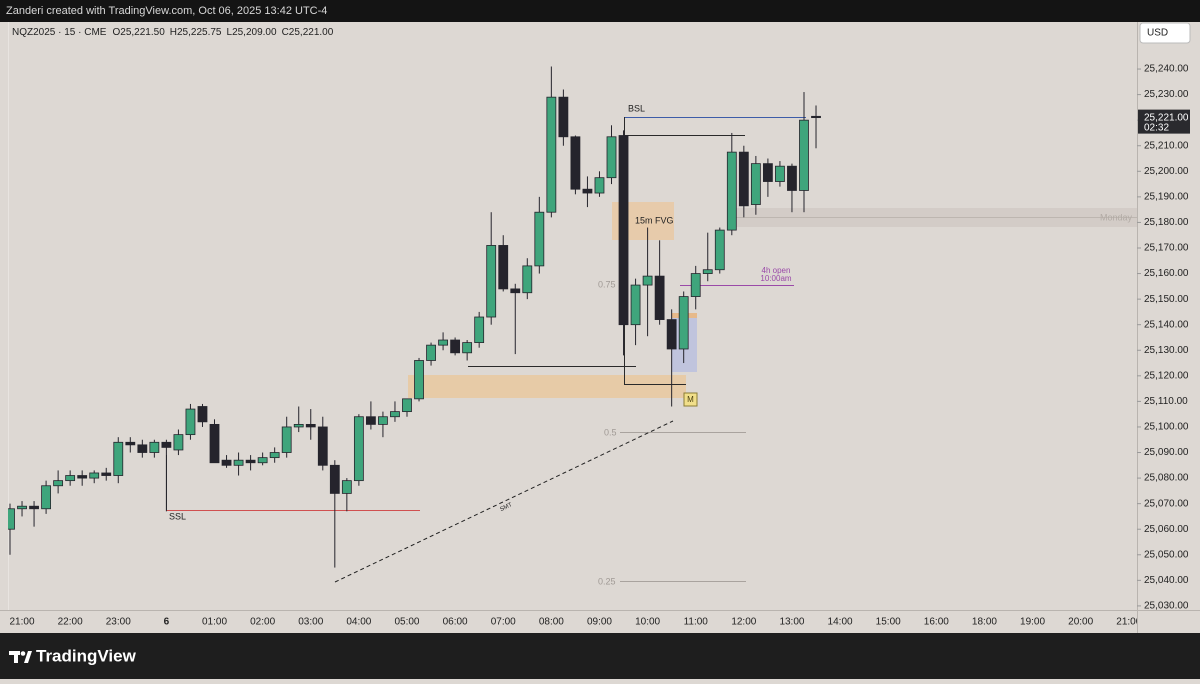  What do you see at coordinates (1166, 171) in the screenshot?
I see `y-tick-label: 25,200.00` at bounding box center [1166, 171].